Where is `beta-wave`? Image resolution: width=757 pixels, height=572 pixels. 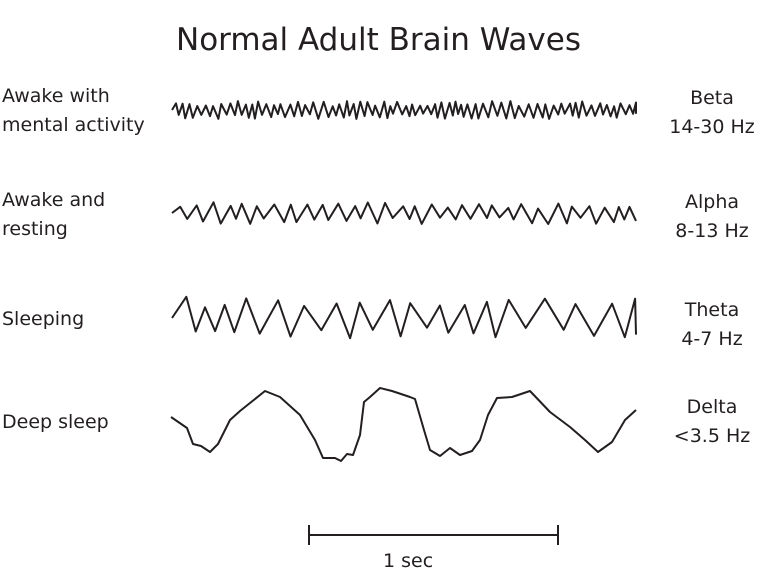 beta-wave is located at coordinates (404, 110).